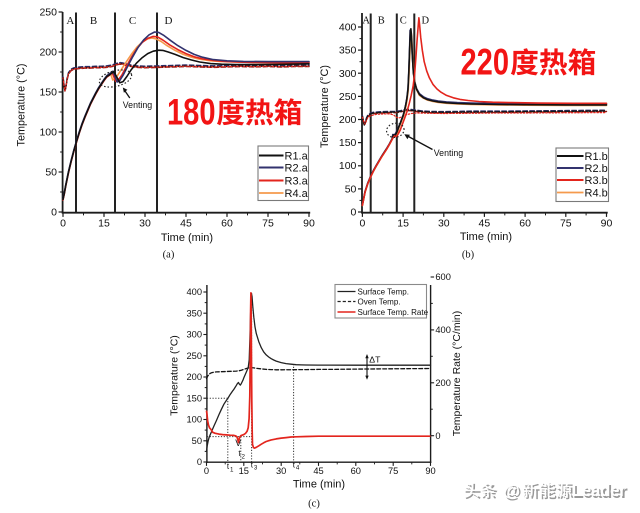 This screenshot has width=640, height=513. Describe the element at coordinates (375, 360) in the screenshot. I see `svg-text: ΔT` at that location.